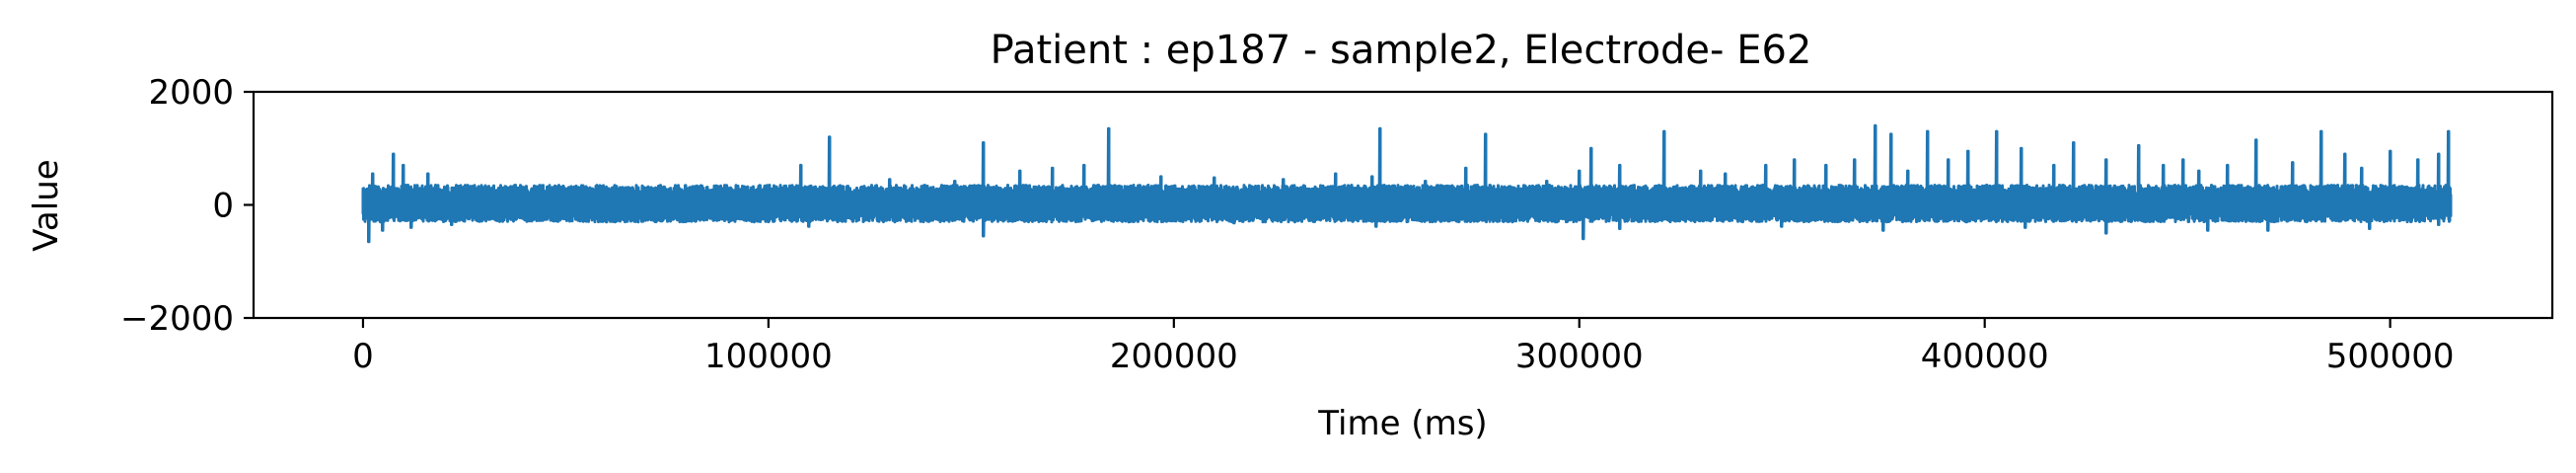  I want to click on y-tick-label: −2000, so click(177, 319).